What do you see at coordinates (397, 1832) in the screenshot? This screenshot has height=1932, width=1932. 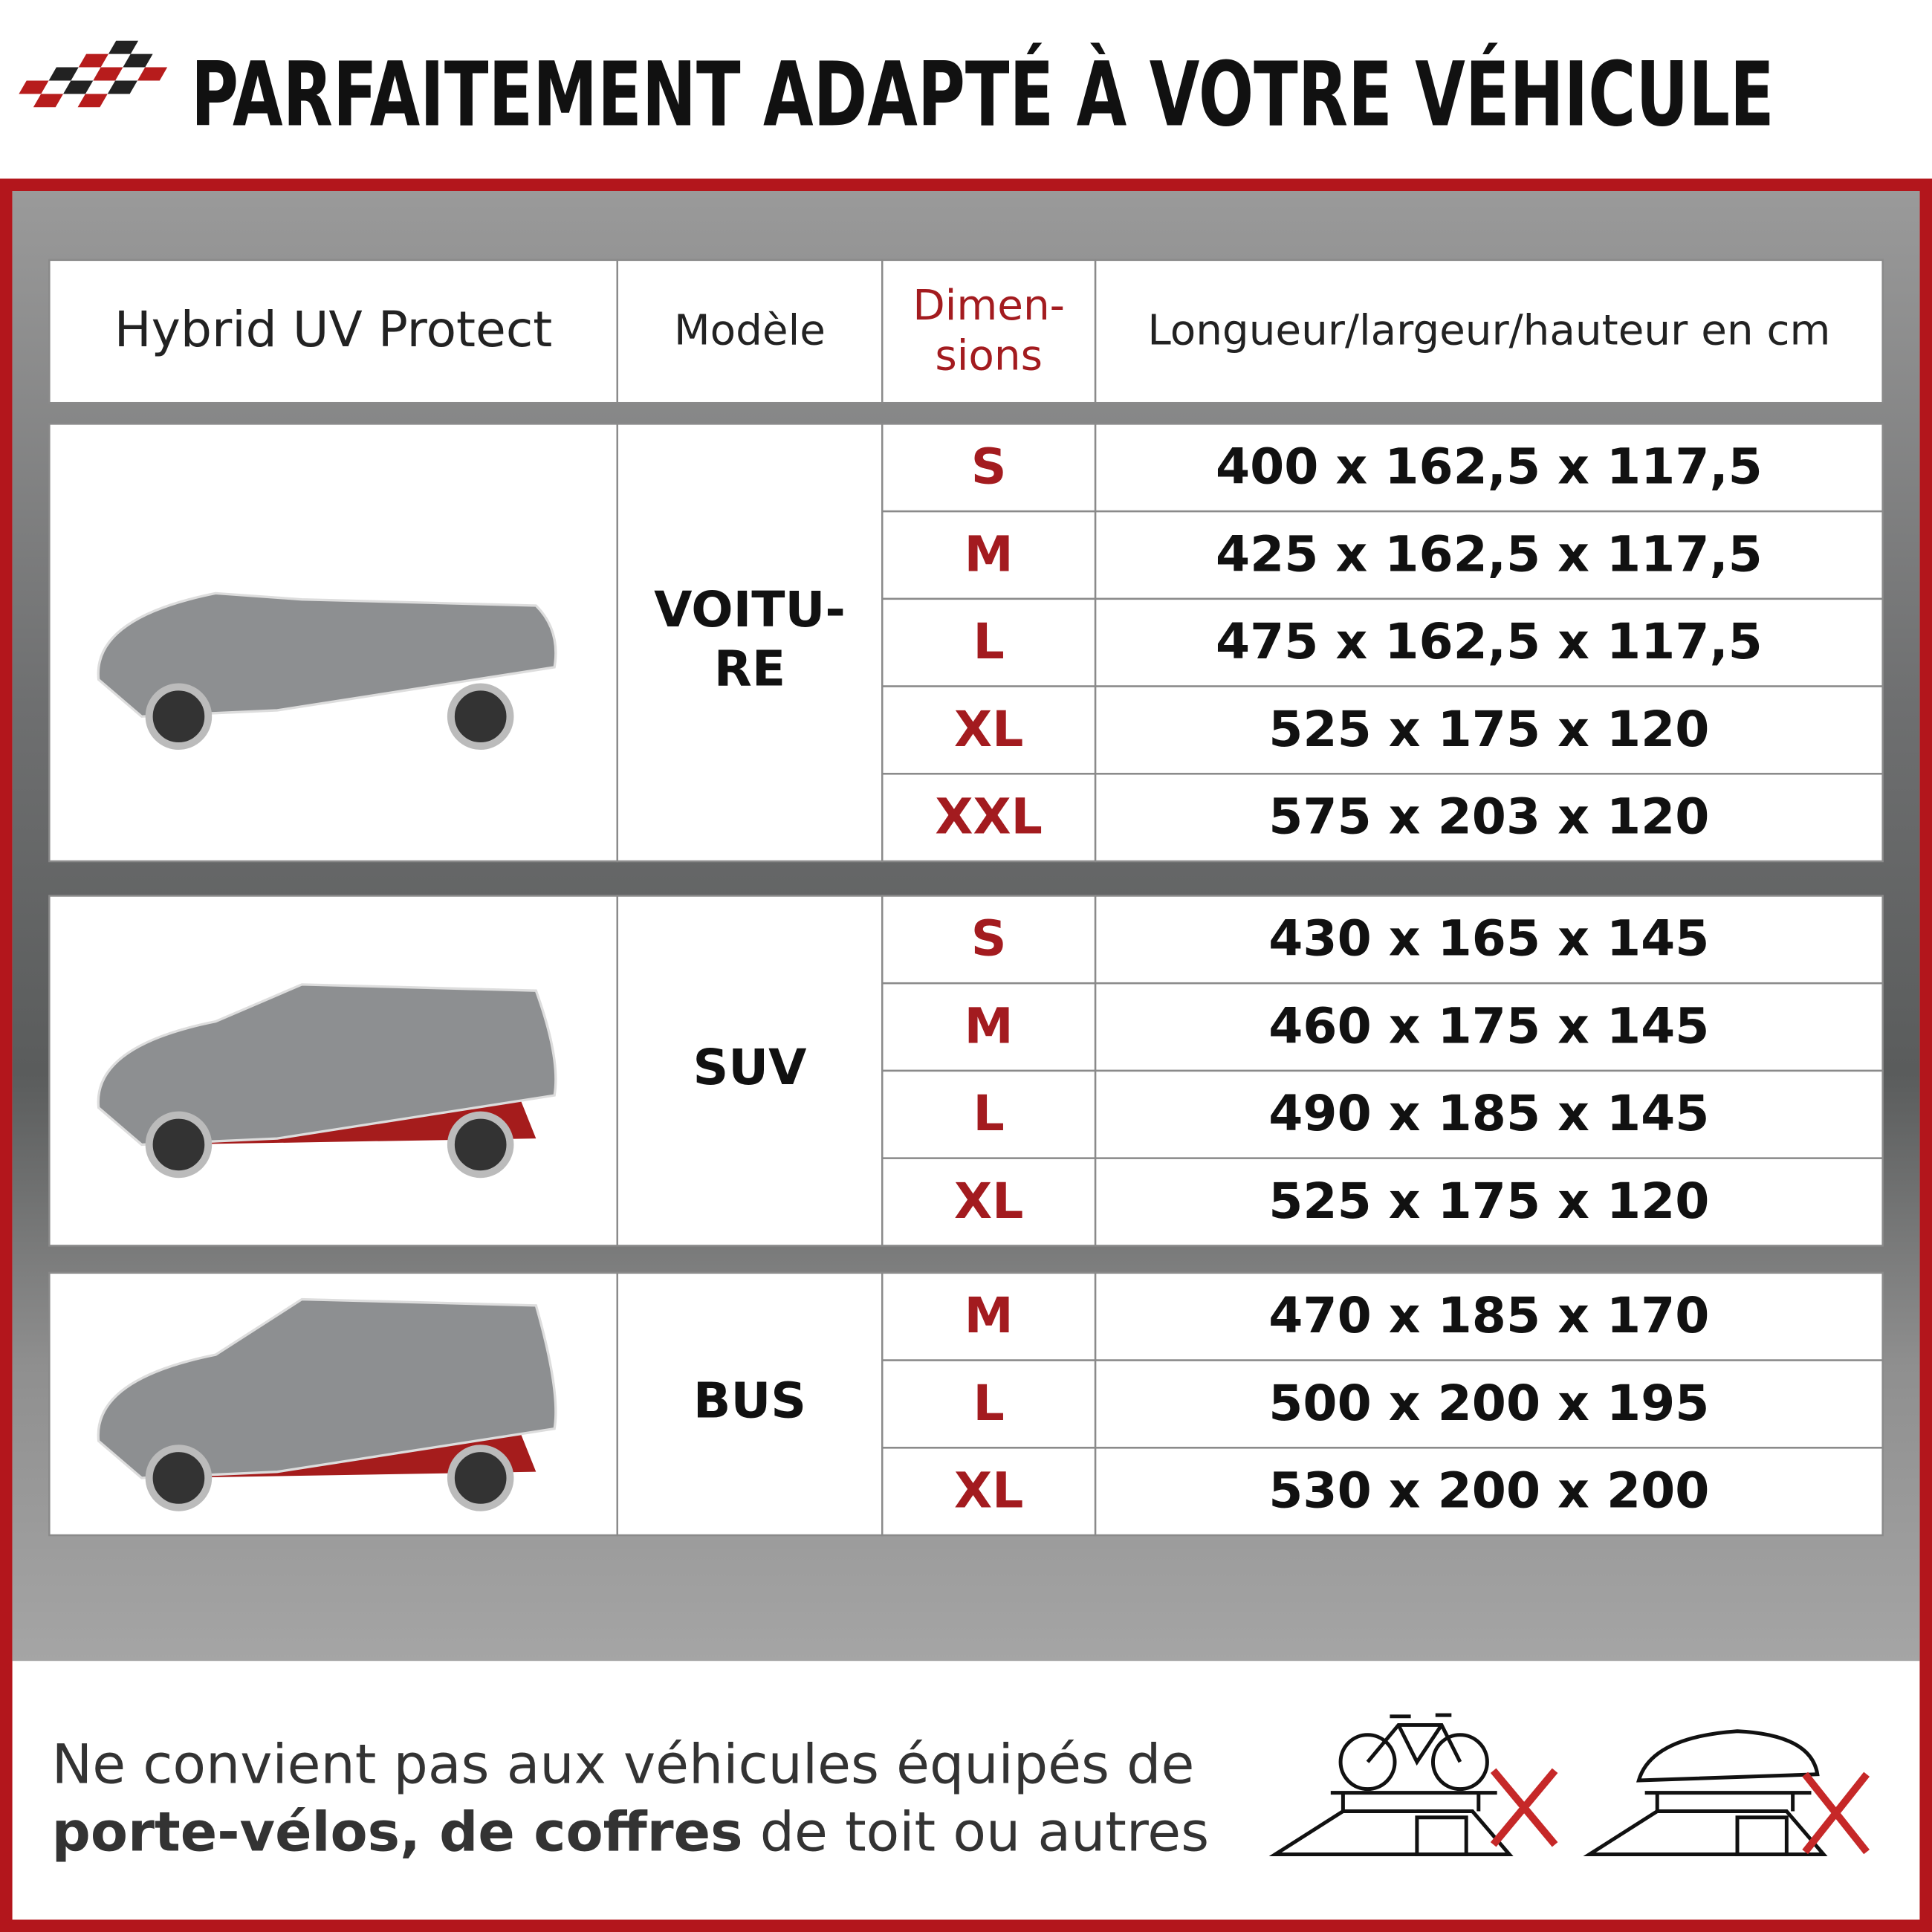 I see `footer-bold: porte-vélos, de coffres` at bounding box center [397, 1832].